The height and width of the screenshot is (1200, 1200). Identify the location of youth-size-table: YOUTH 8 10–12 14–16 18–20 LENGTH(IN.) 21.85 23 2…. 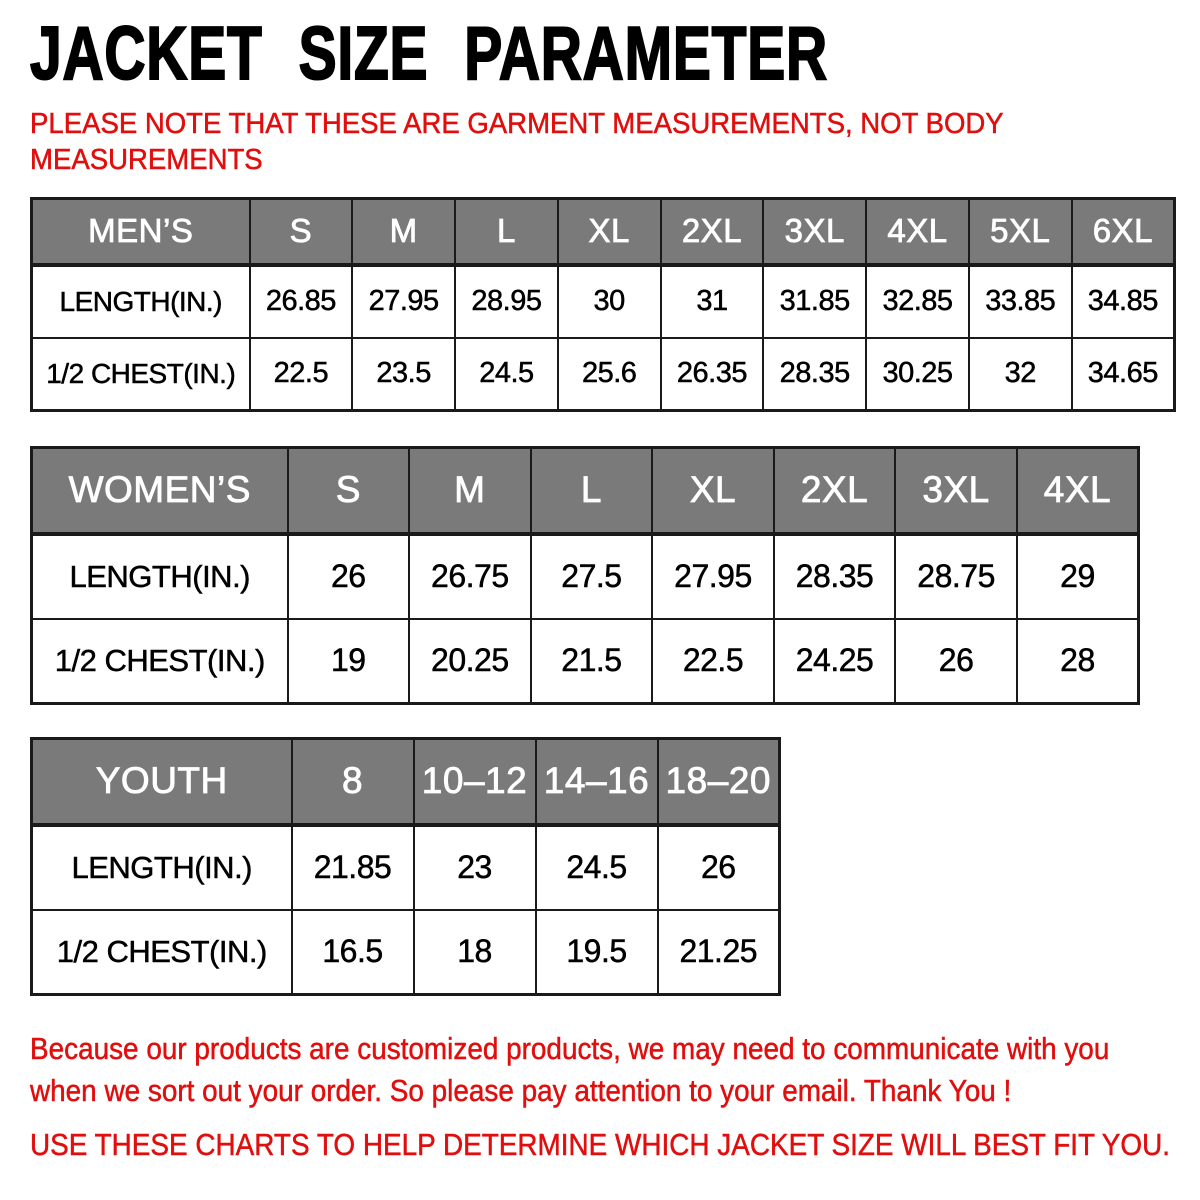
(405, 866).